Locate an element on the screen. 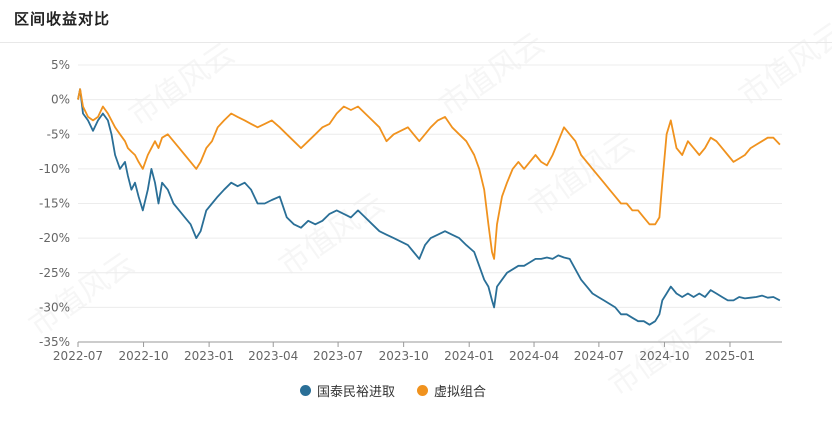 The width and height of the screenshot is (832, 426). title-divider is located at coordinates (416, 42).